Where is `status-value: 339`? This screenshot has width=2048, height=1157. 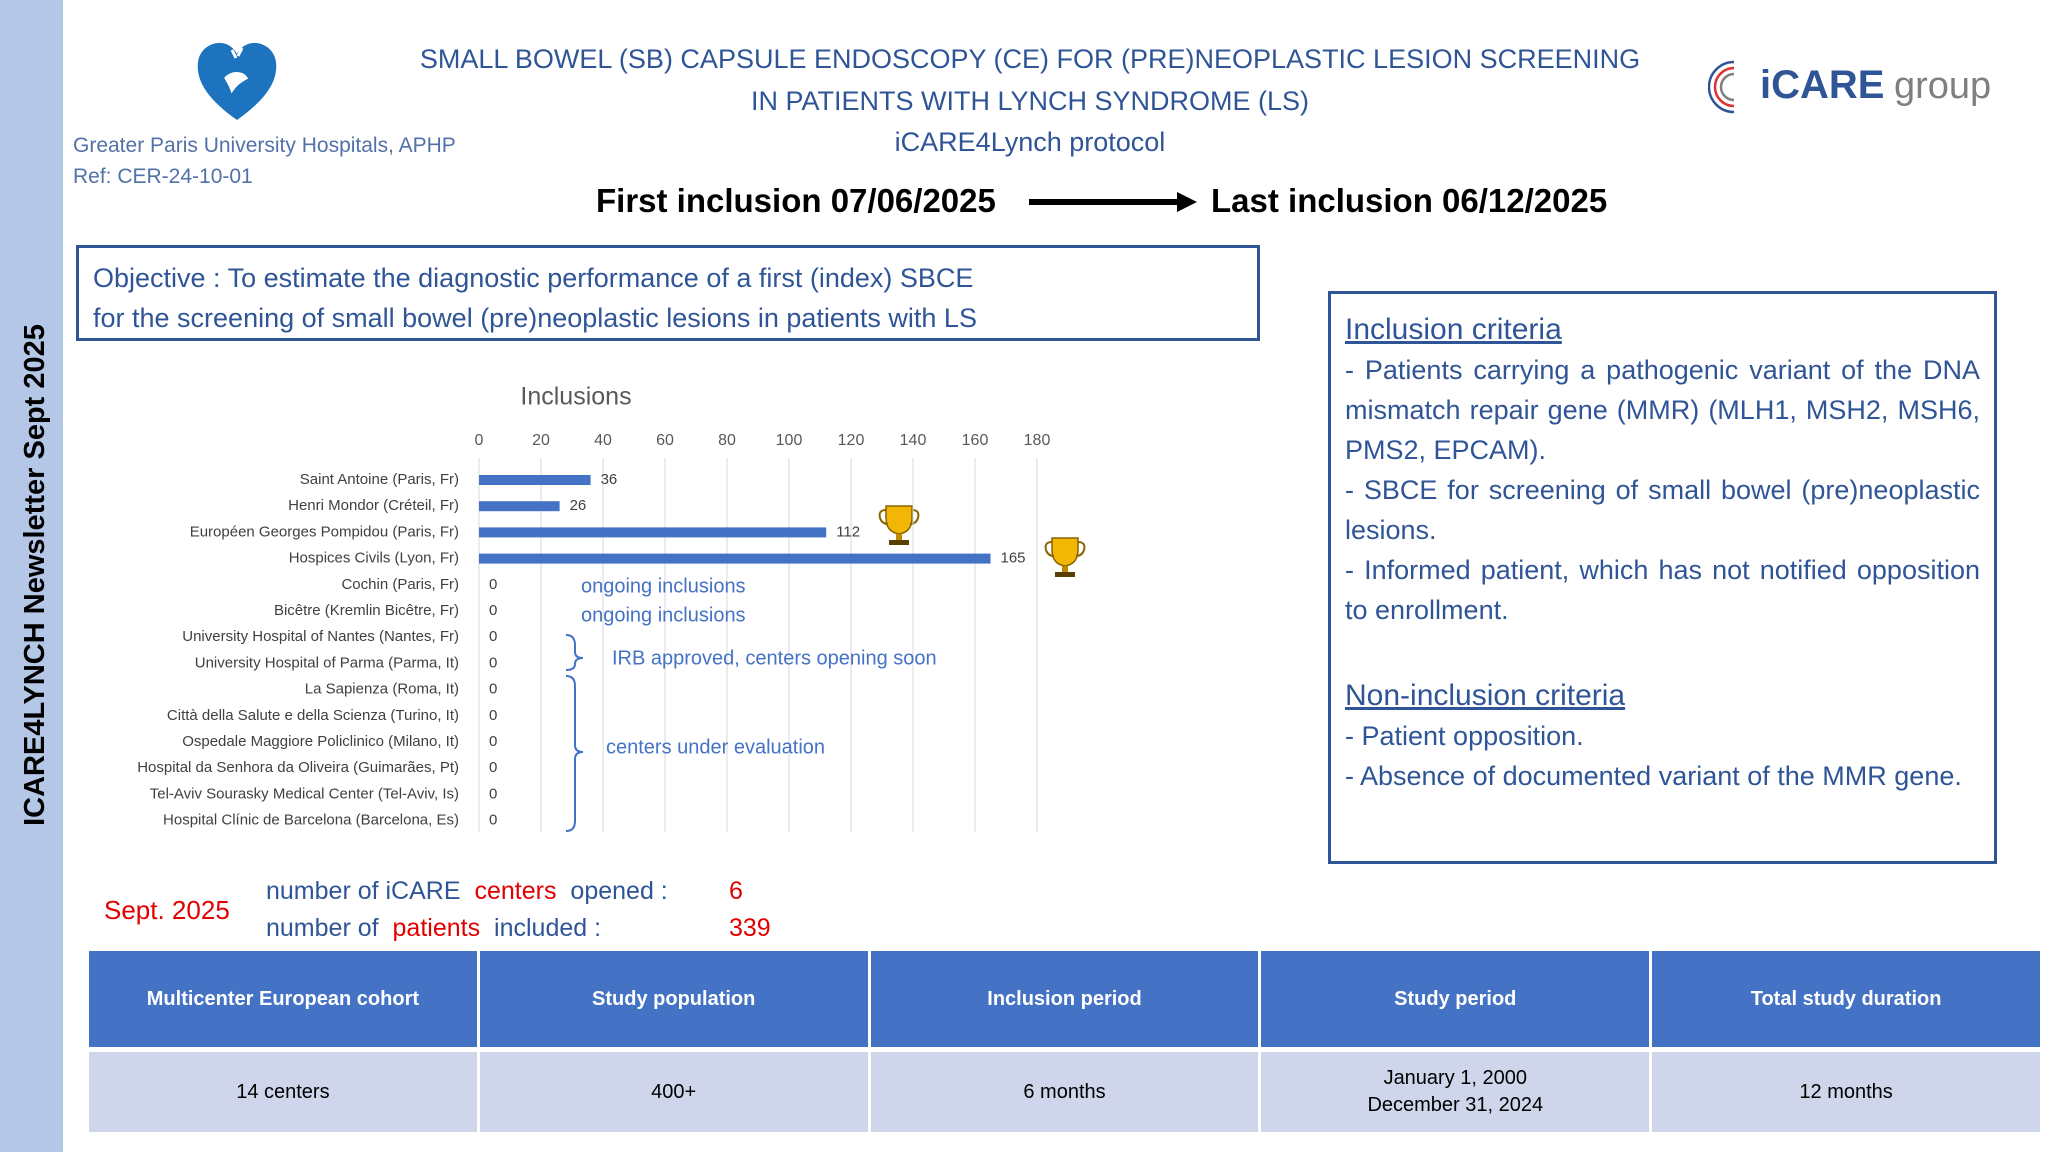 status-value: 339 is located at coordinates (750, 928).